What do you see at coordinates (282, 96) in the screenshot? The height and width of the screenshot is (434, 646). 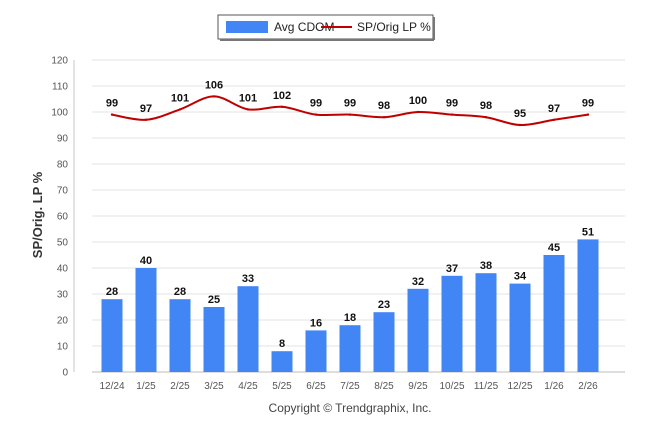 I see `line-value-label: 102` at bounding box center [282, 96].